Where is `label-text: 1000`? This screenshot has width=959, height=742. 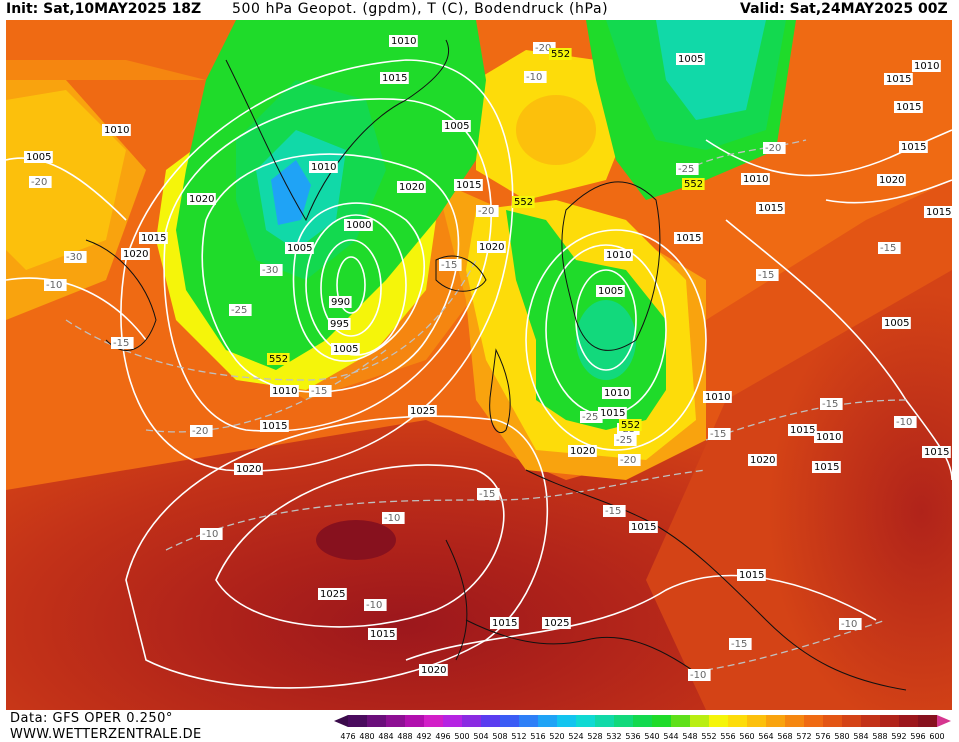
label-text: 1000 is located at coordinates (358, 225).